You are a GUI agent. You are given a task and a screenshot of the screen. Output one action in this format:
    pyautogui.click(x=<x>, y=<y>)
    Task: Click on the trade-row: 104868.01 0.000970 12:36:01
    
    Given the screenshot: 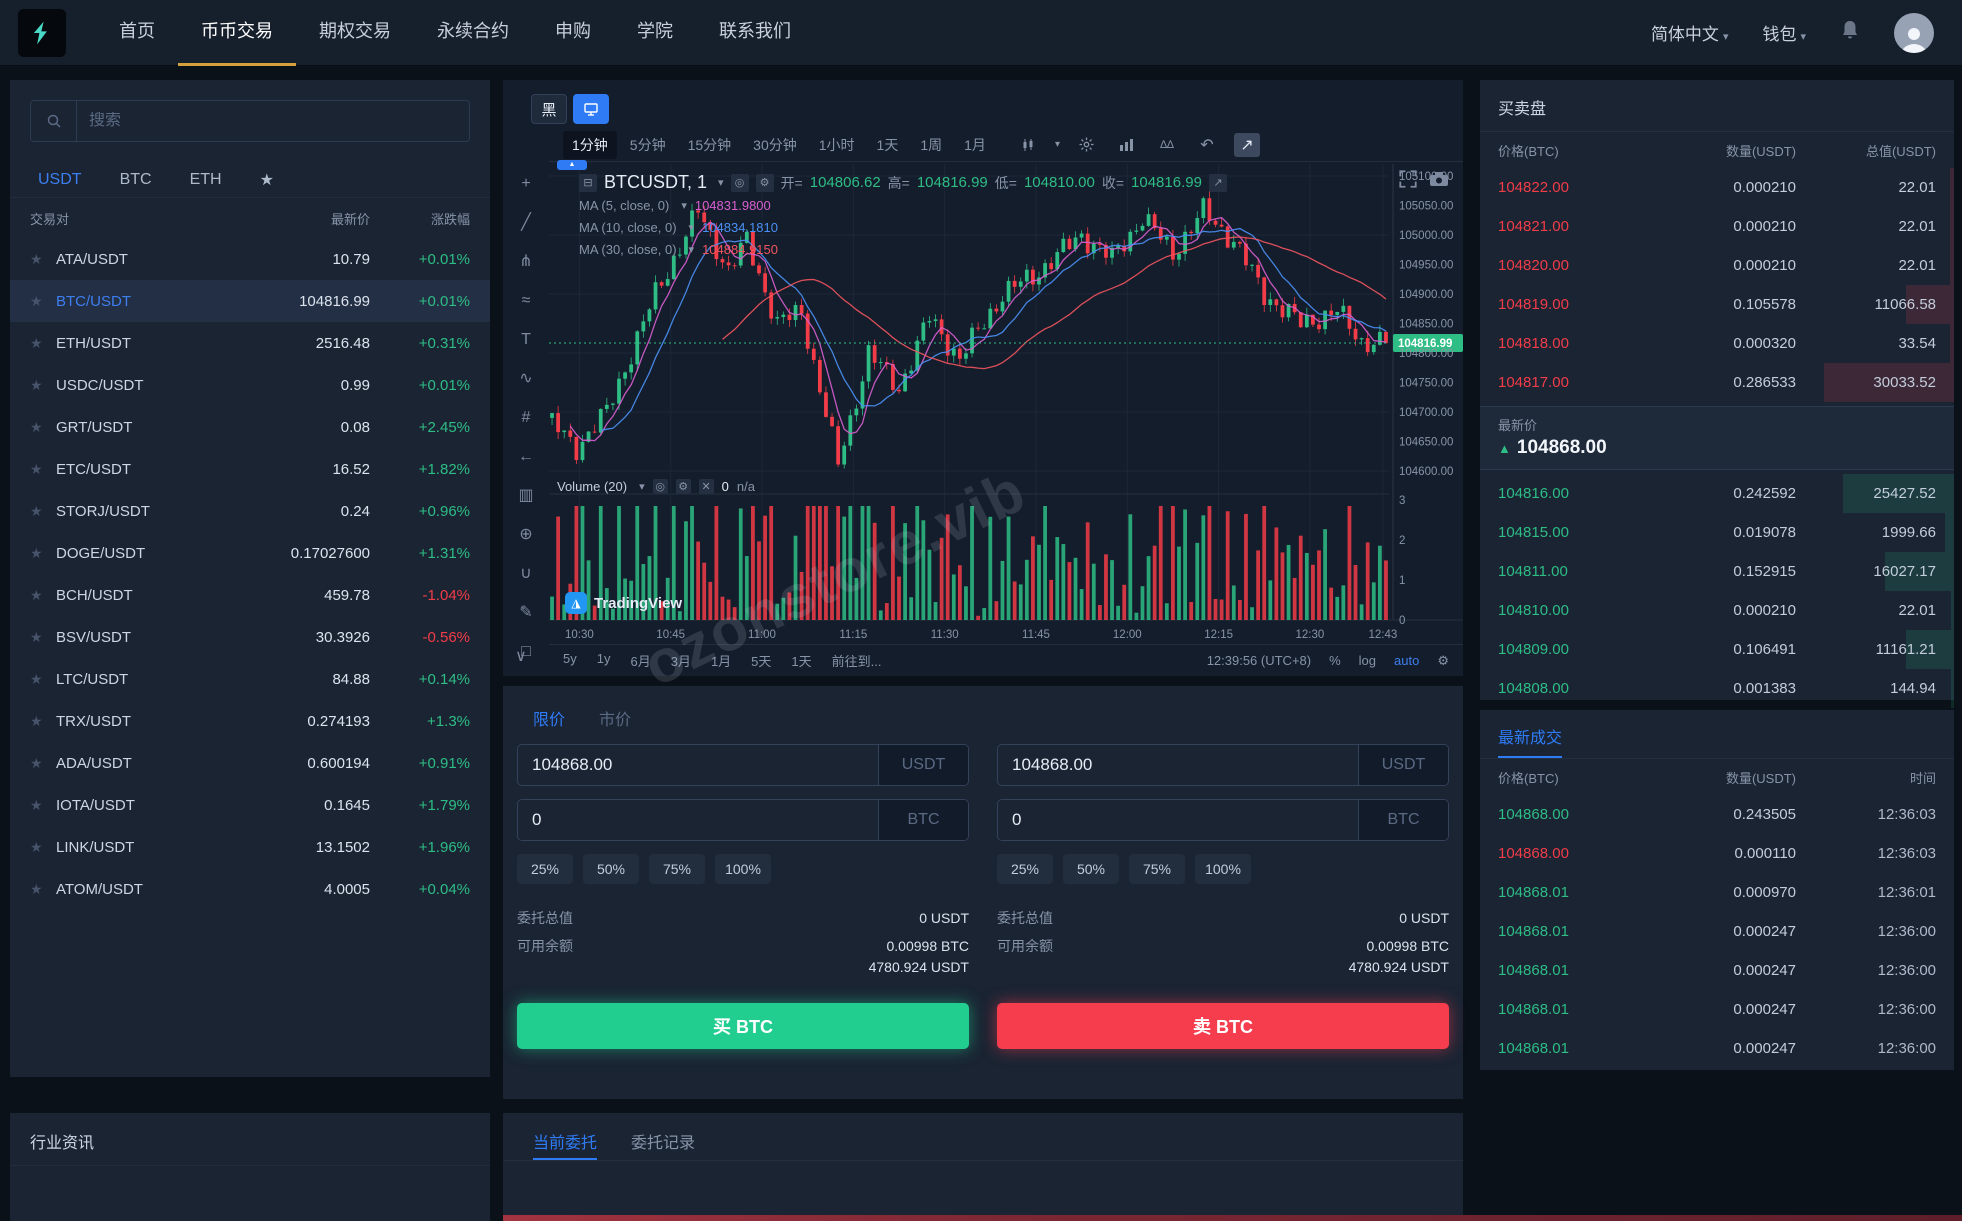 What is the action you would take?
    pyautogui.click(x=1717, y=892)
    